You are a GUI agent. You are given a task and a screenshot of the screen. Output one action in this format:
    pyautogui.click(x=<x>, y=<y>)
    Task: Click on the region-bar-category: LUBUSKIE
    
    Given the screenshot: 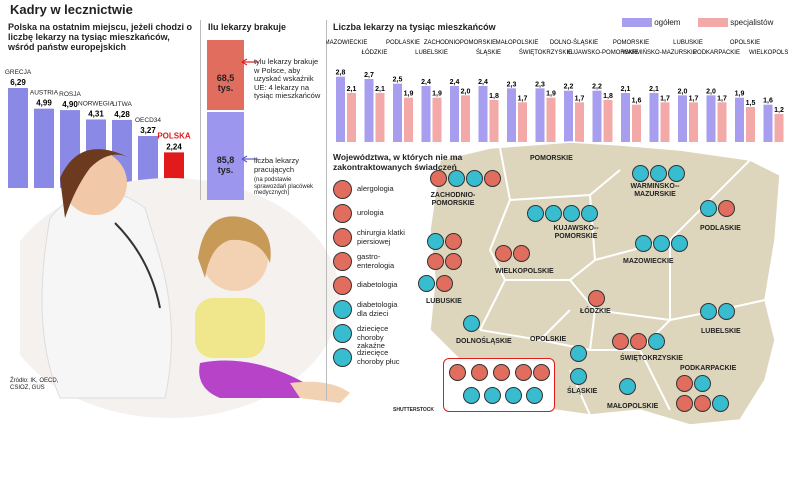 What is the action you would take?
    pyautogui.click(x=688, y=43)
    